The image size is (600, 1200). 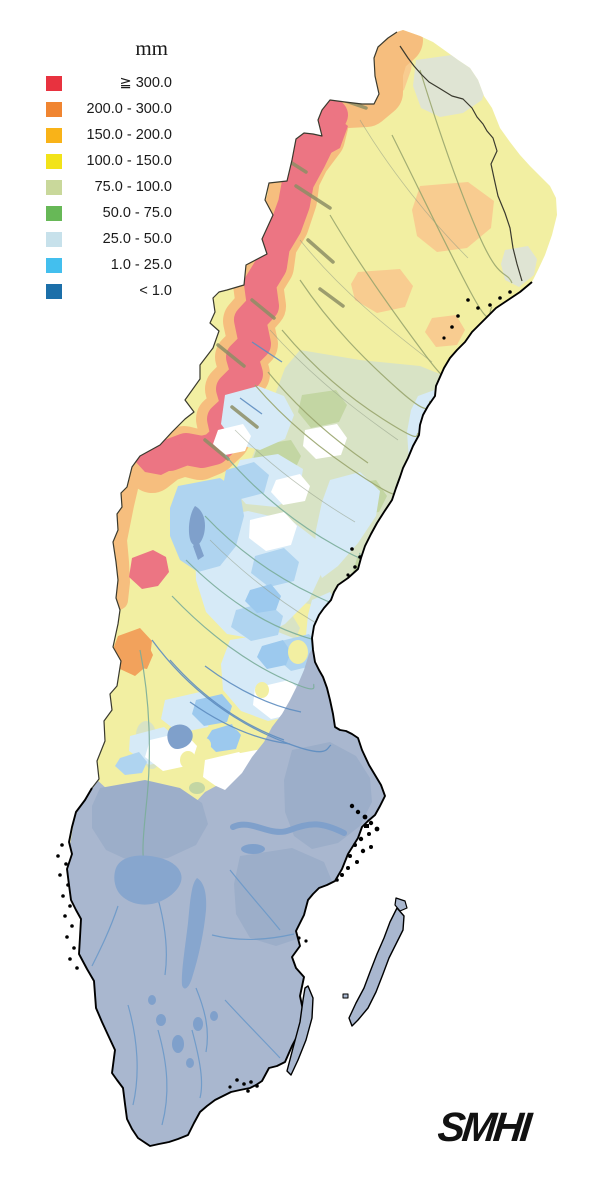 I want to click on legend-item: 25.0 - 50.0, so click(x=109, y=239).